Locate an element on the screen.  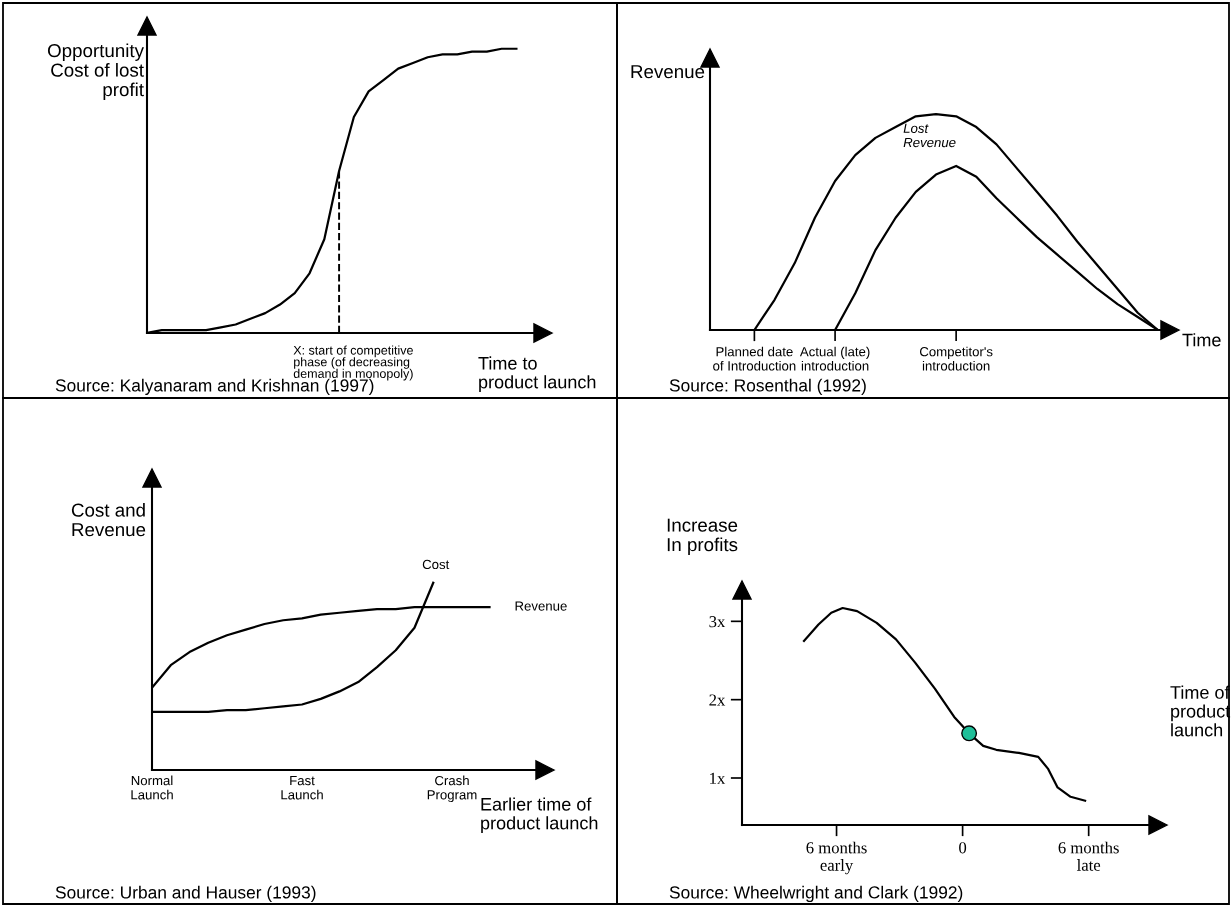
x-tick-label: Normal Launch is located at coordinates (152, 787).